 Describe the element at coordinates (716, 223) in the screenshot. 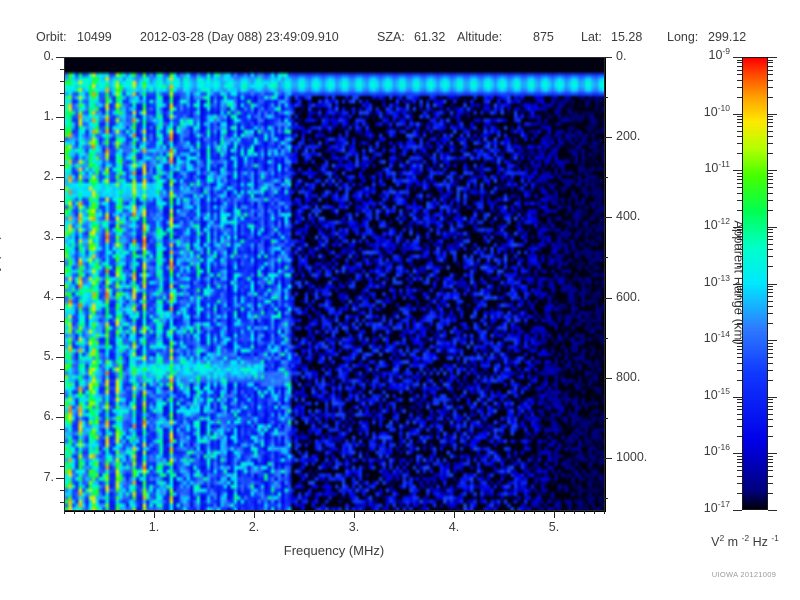

I see `colorbar-tick-label: 10-12` at that location.